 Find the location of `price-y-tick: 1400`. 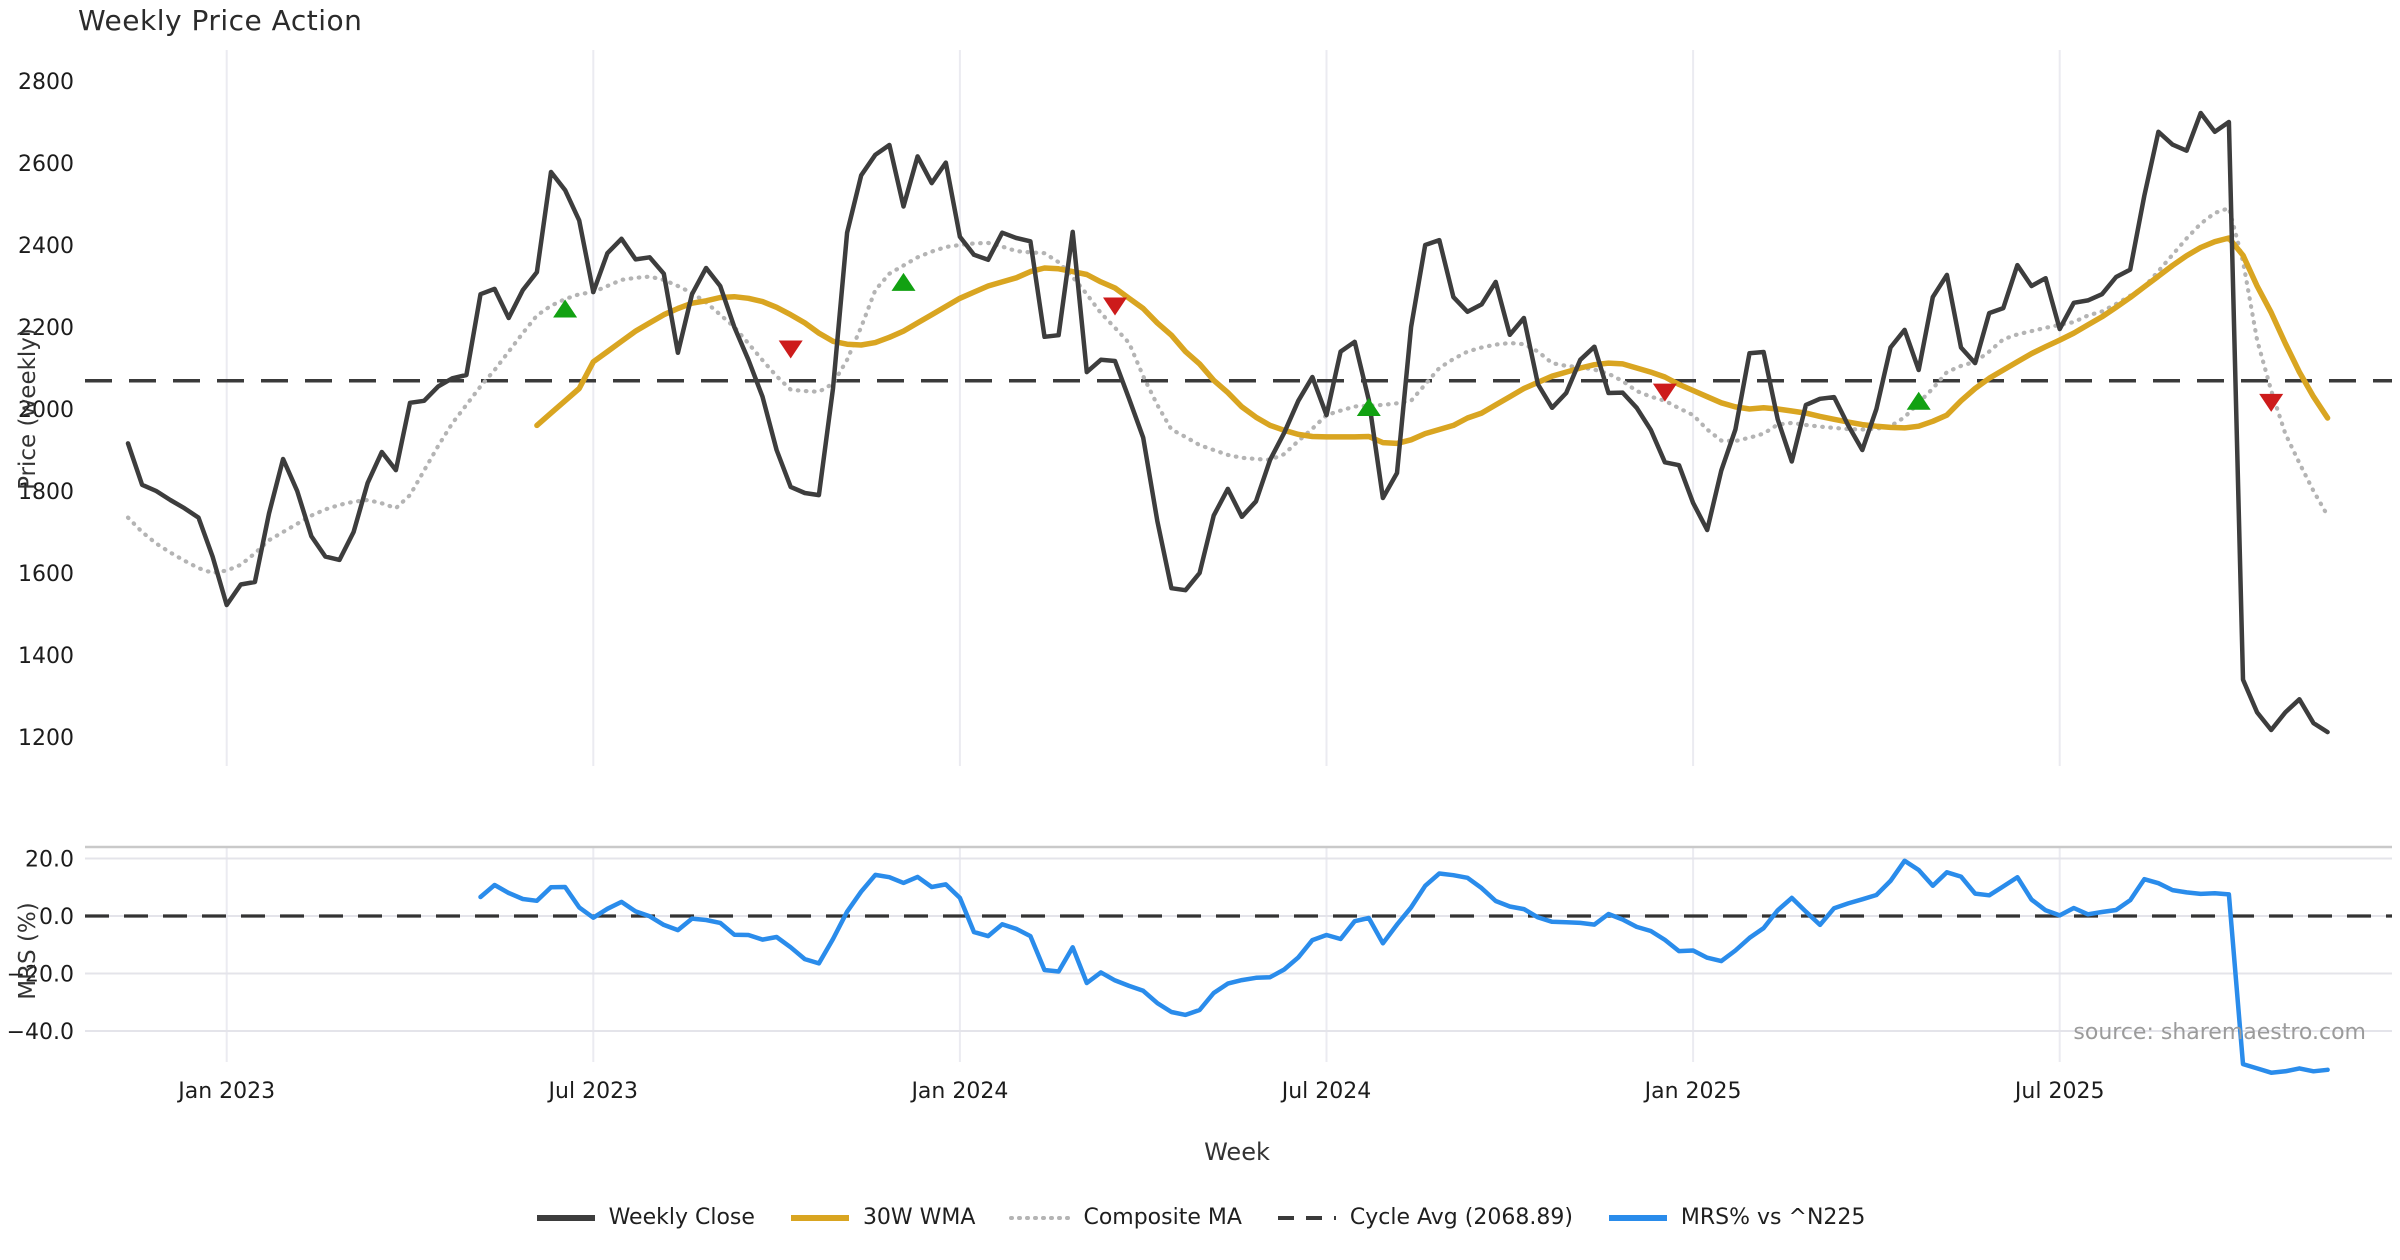

price-y-tick: 1400 is located at coordinates (46, 656).